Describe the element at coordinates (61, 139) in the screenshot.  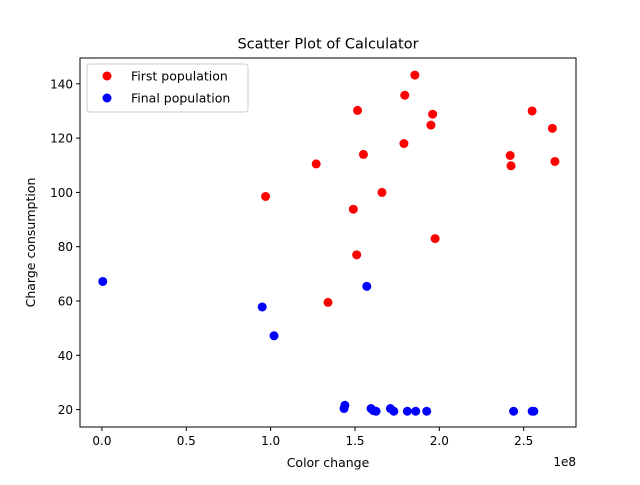
I see `y-tick-label: 120` at that location.